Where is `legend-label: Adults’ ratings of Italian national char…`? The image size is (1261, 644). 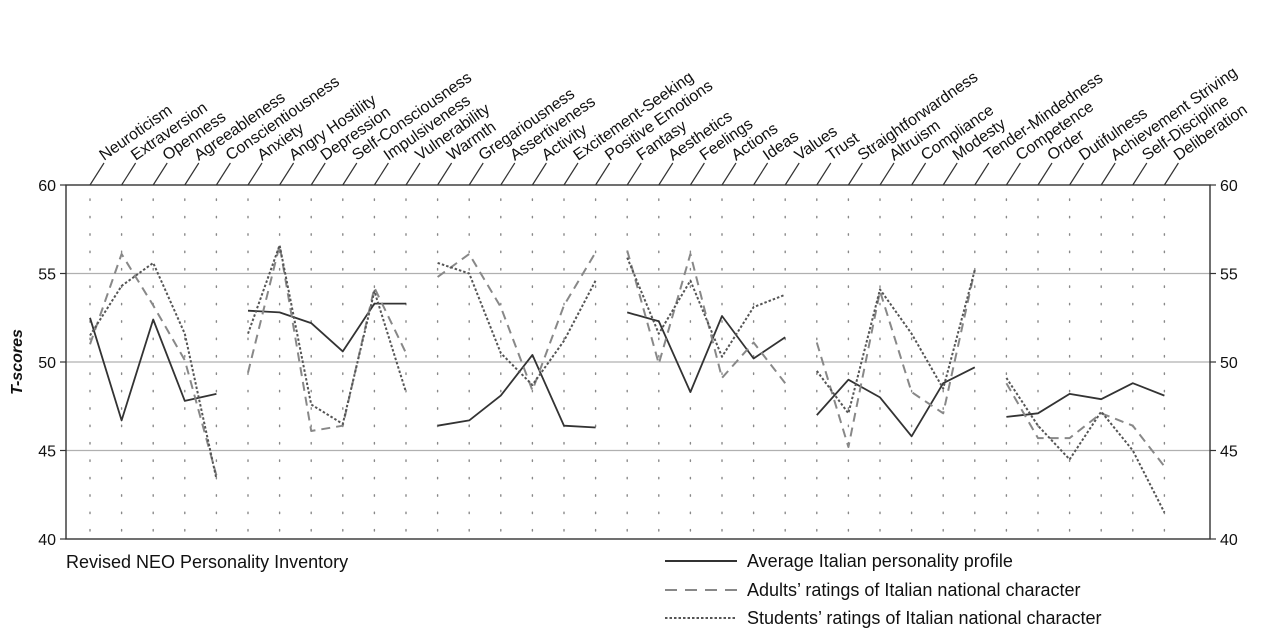
legend-label: Adults’ ratings of Italian national char… is located at coordinates (914, 590).